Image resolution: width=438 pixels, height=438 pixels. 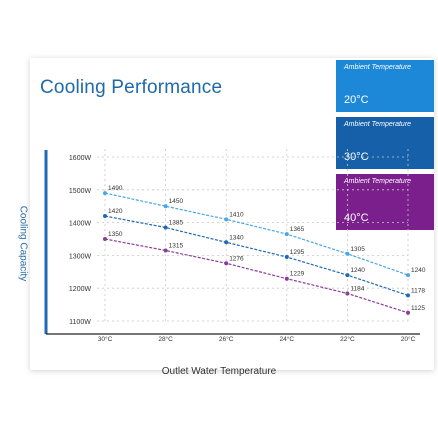 I want to click on series-line-20°C, so click(x=256, y=234).